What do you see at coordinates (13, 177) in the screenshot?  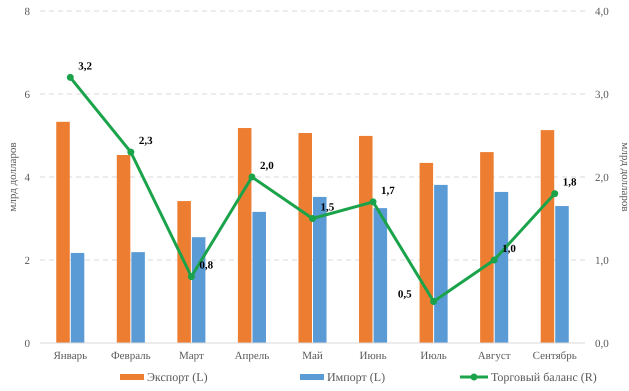 I see `y-axis-title: млрд долларов` at bounding box center [13, 177].